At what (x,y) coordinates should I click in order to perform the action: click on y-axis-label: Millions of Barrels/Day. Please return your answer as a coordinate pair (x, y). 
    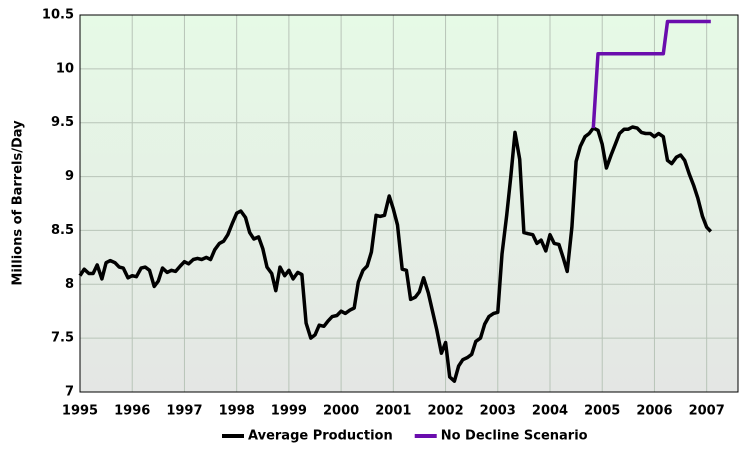
    Looking at the image, I should click on (18, 203).